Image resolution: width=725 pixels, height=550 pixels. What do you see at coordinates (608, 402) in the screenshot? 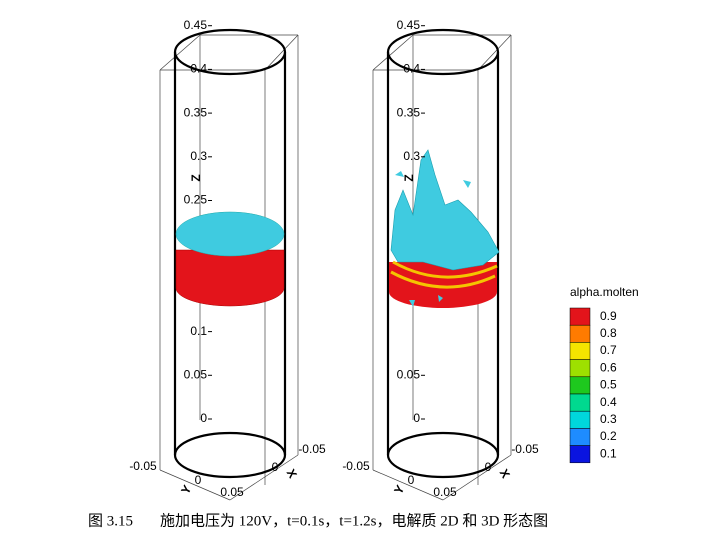
I see `legend-label: 0.4` at bounding box center [608, 402].